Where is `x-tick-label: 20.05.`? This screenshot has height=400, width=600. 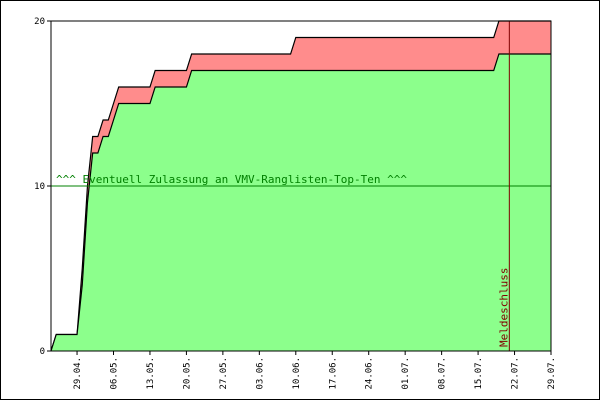 x-tick-label: 20.05. is located at coordinates (187, 373).